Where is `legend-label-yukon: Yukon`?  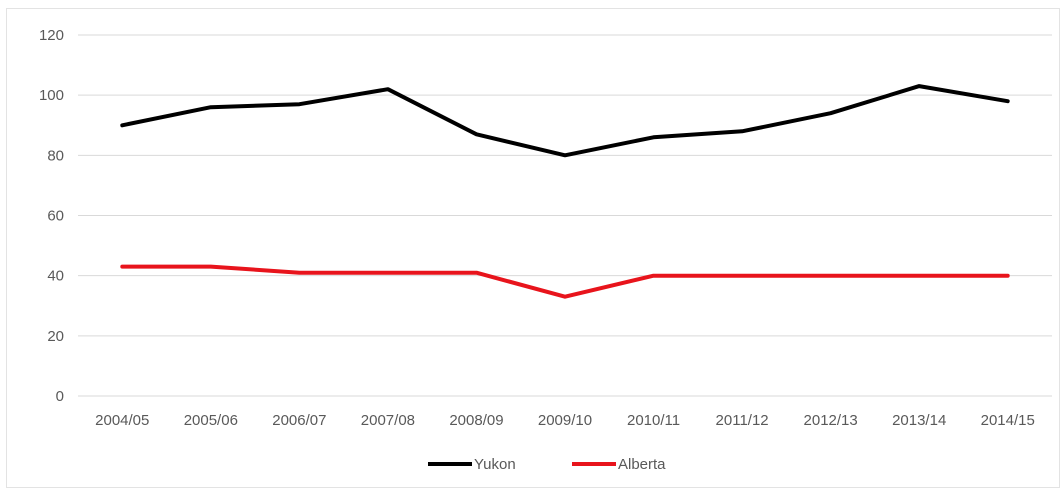 legend-label-yukon: Yukon is located at coordinates (495, 464).